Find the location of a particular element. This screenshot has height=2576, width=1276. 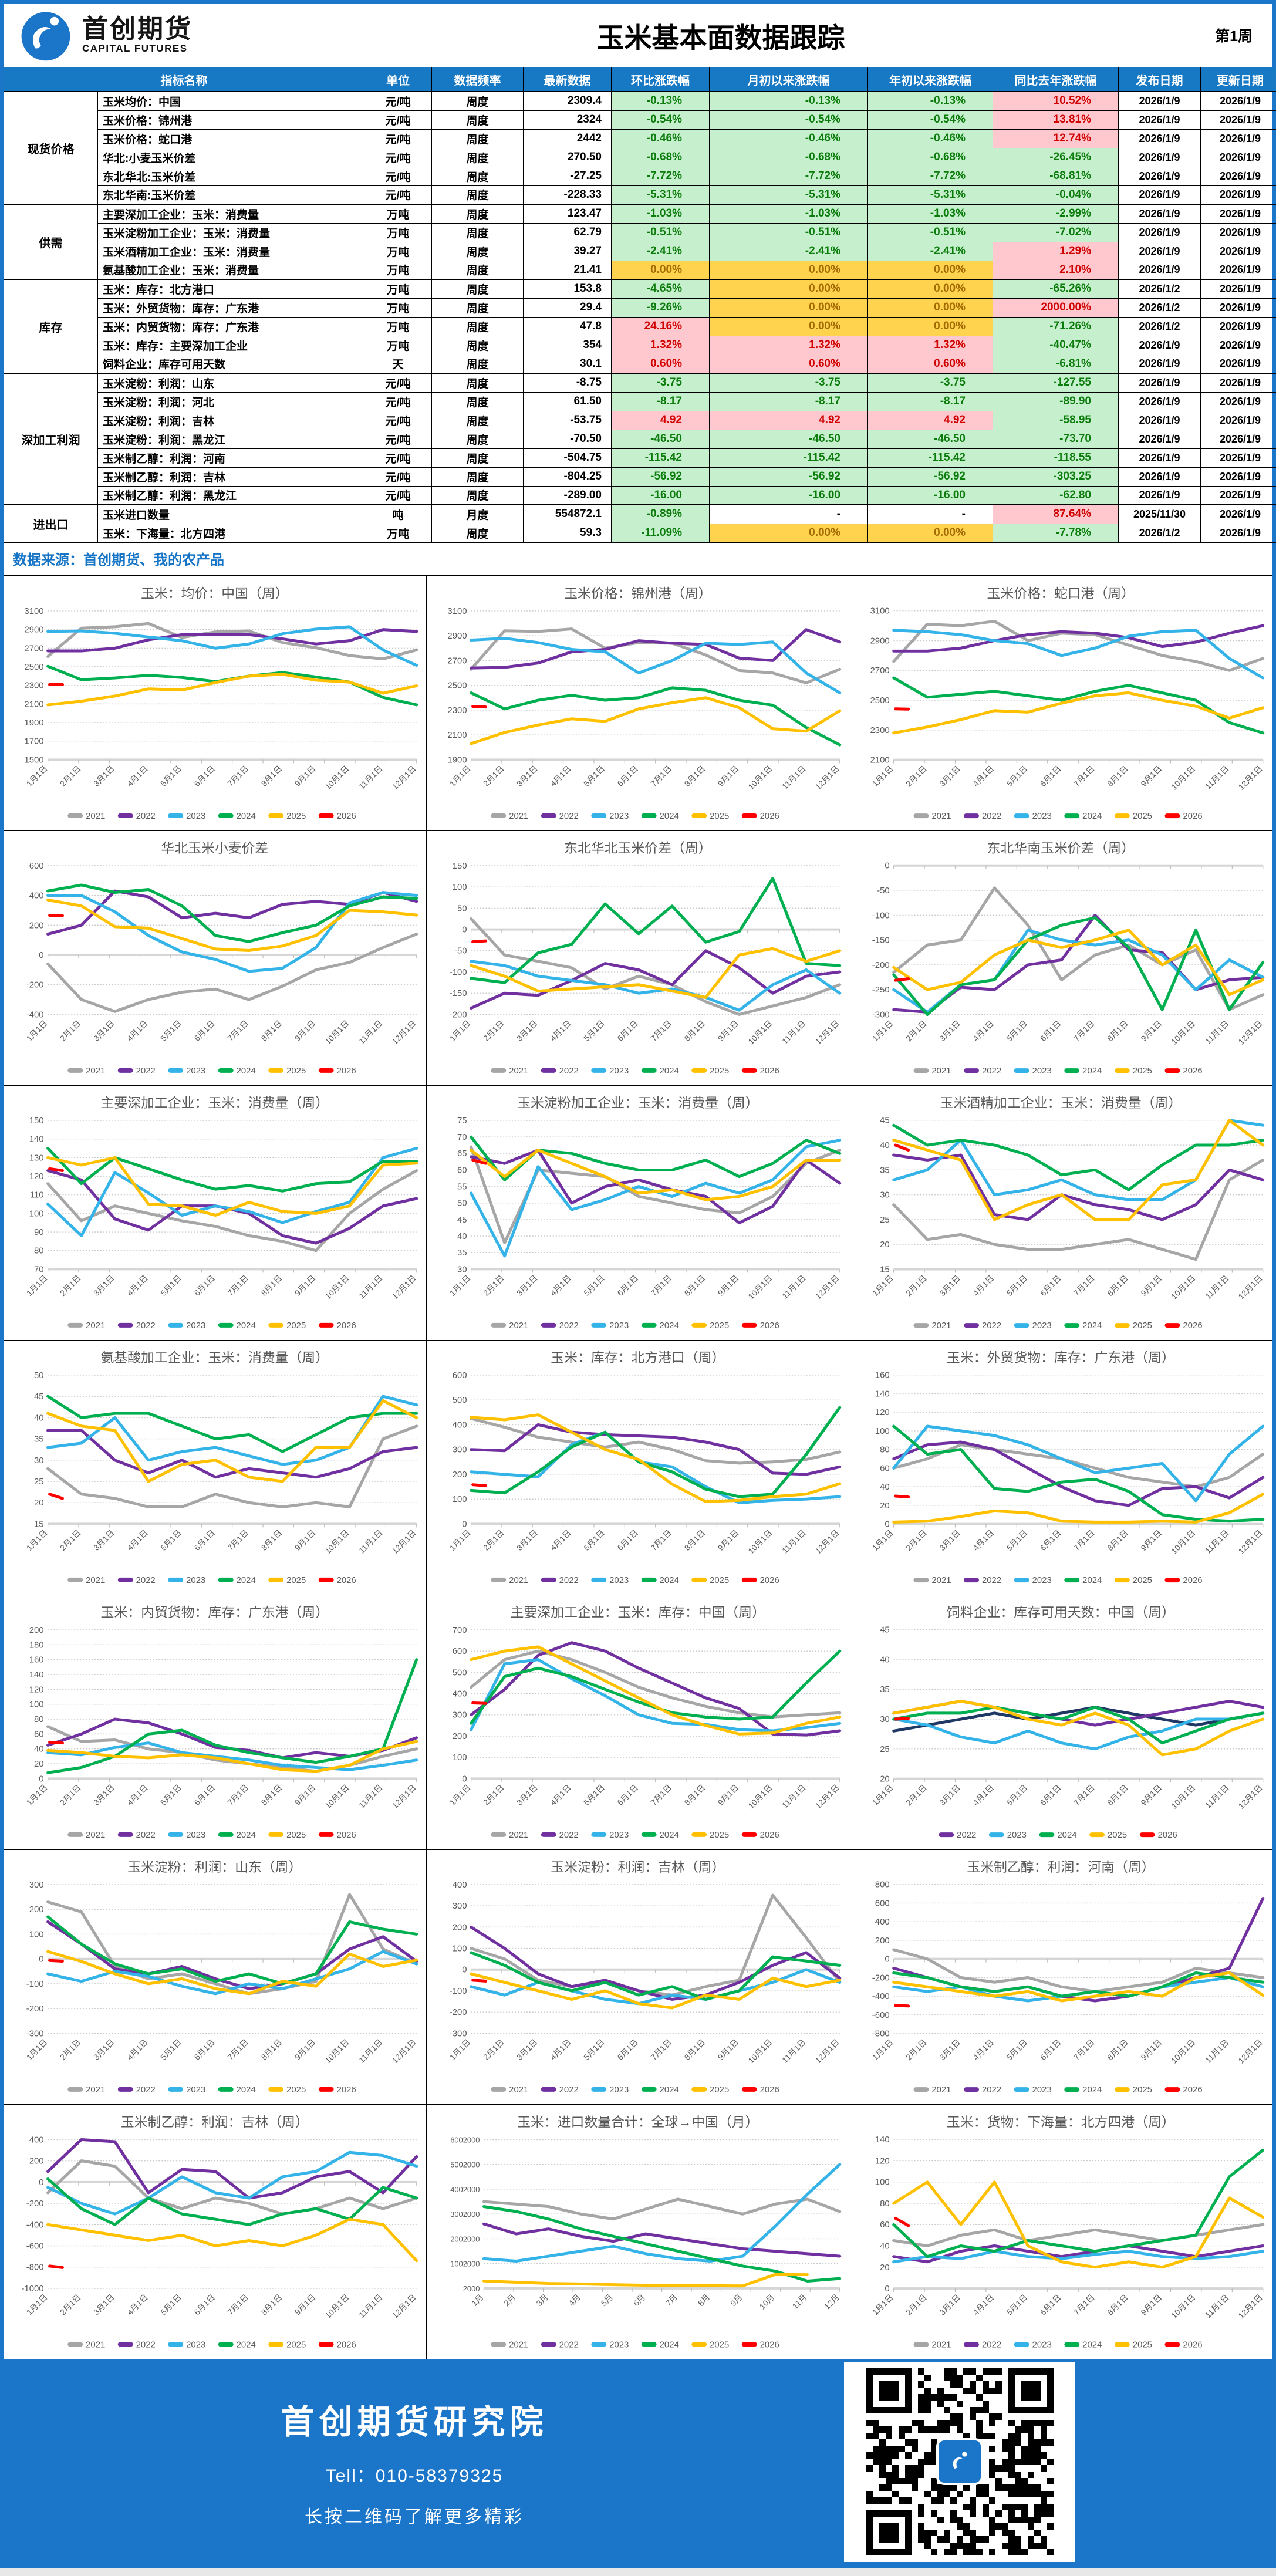

change-cell: -4.65% is located at coordinates (660, 289).